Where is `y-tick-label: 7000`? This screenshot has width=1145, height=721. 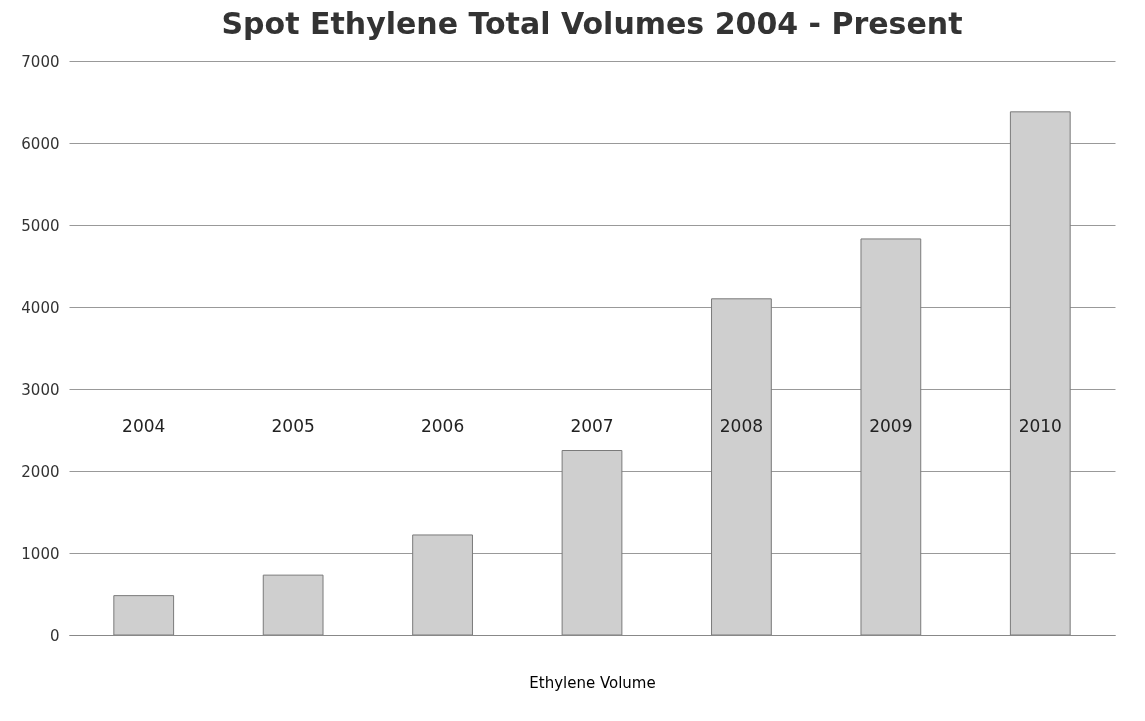 y-tick-label: 7000 is located at coordinates (40, 61).